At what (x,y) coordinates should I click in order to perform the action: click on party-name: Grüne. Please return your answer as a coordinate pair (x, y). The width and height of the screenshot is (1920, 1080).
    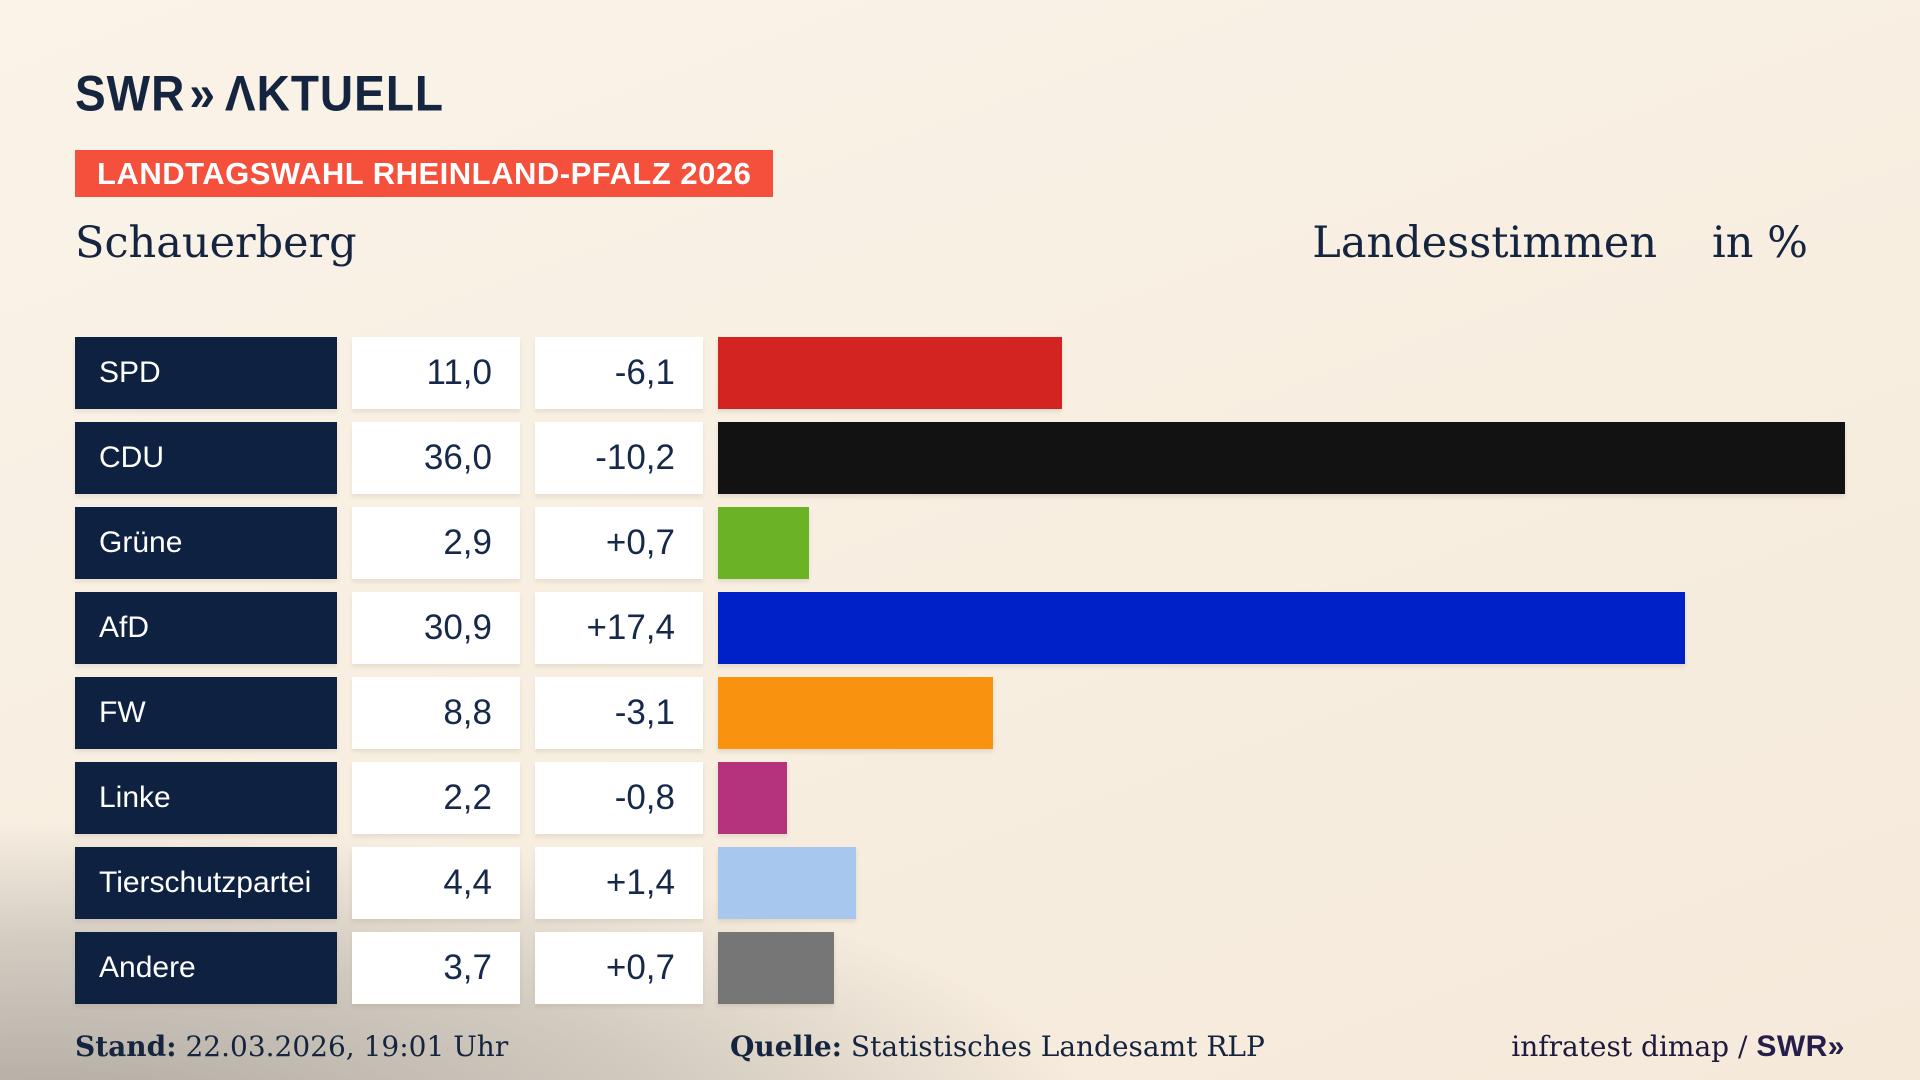
    Looking at the image, I should click on (141, 542).